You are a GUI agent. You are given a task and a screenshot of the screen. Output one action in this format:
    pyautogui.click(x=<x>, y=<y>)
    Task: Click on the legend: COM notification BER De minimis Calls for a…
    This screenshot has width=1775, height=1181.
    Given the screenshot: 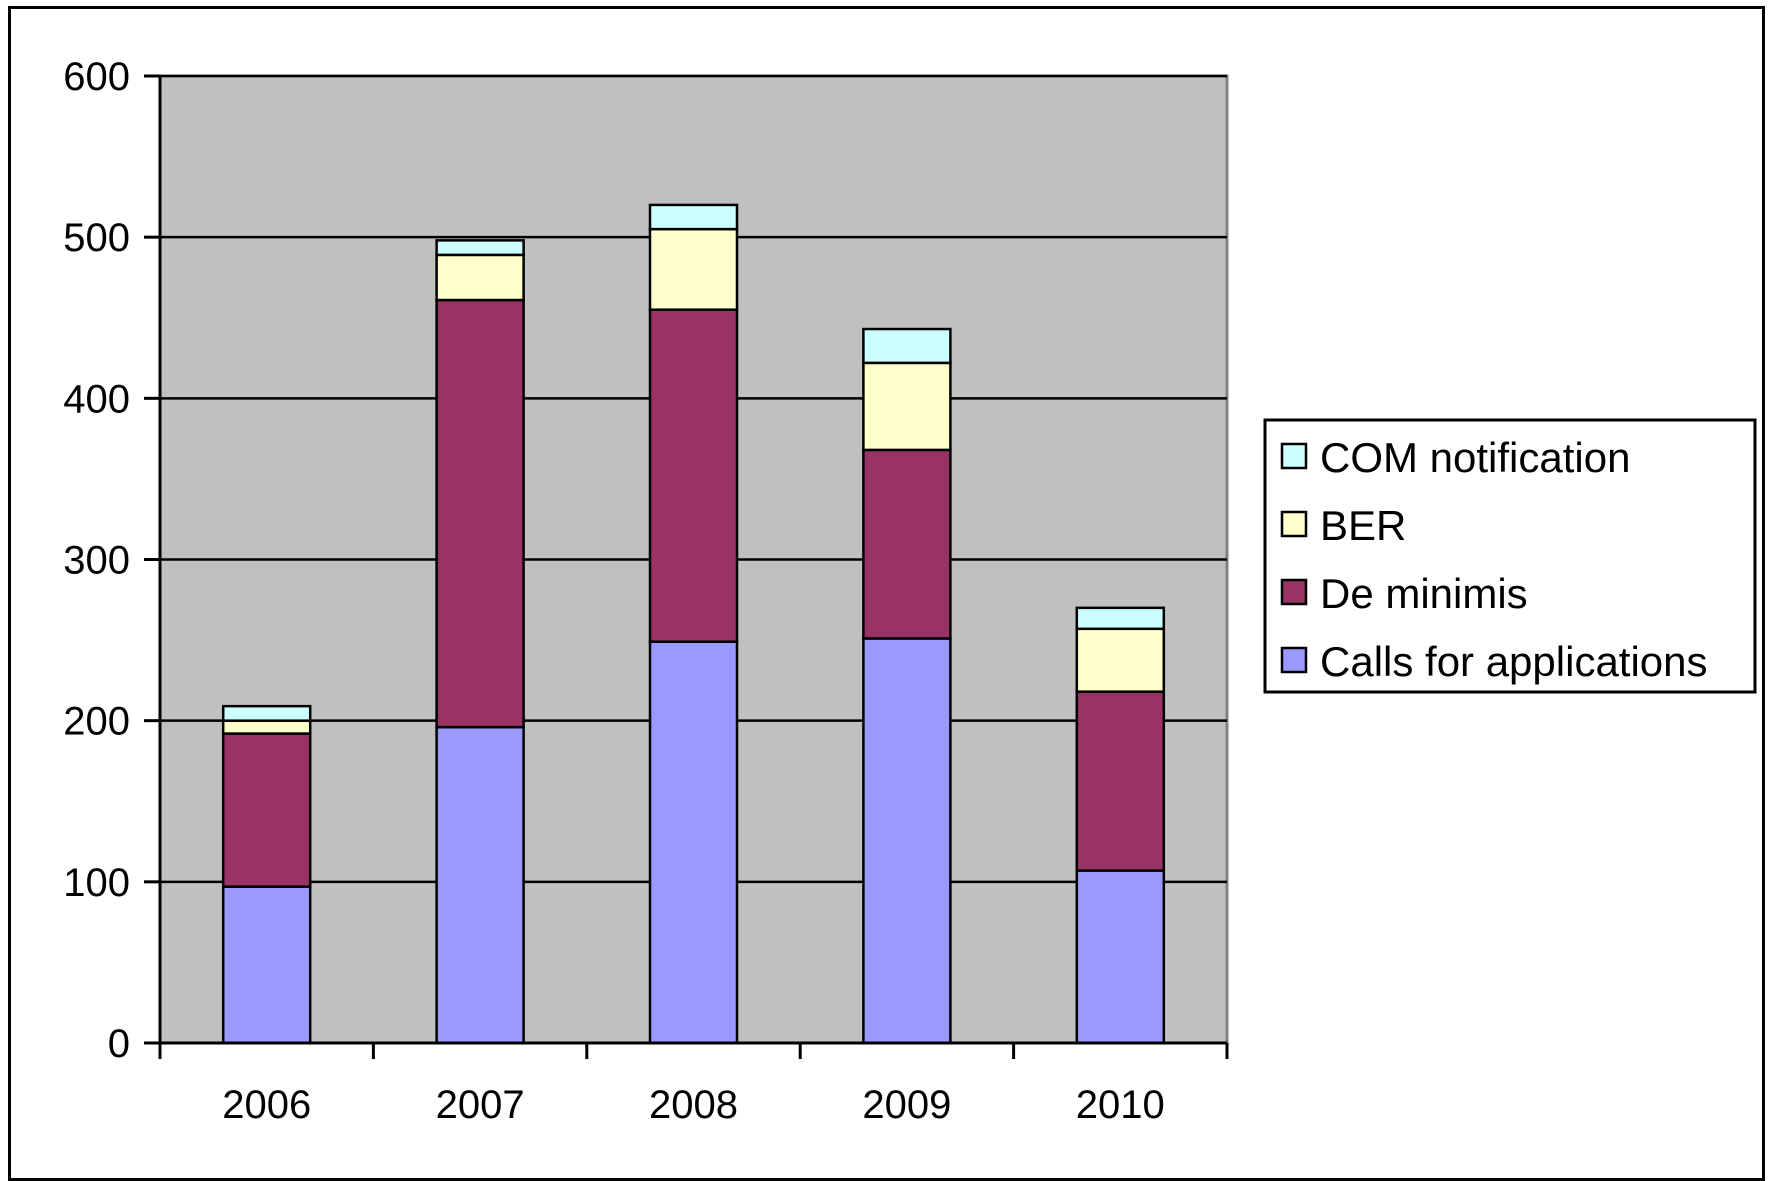 What is the action you would take?
    pyautogui.click(x=1510, y=556)
    